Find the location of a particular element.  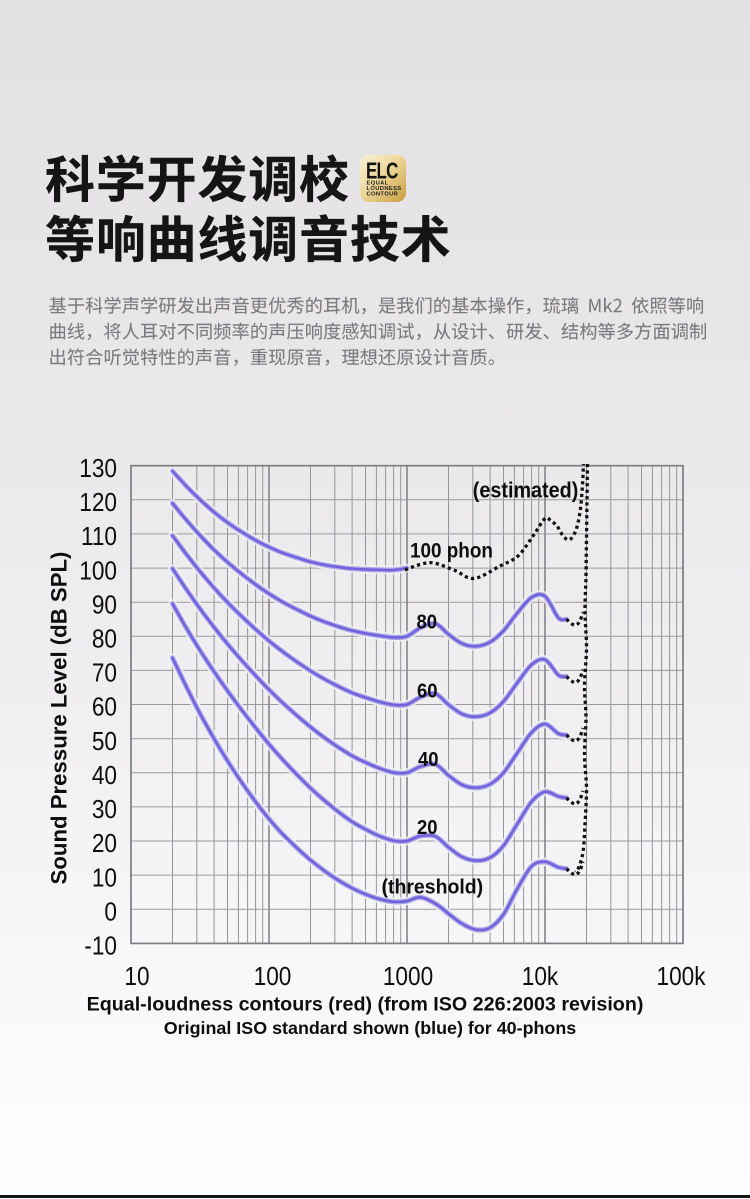

svg-text: 100k is located at coordinates (681, 977).